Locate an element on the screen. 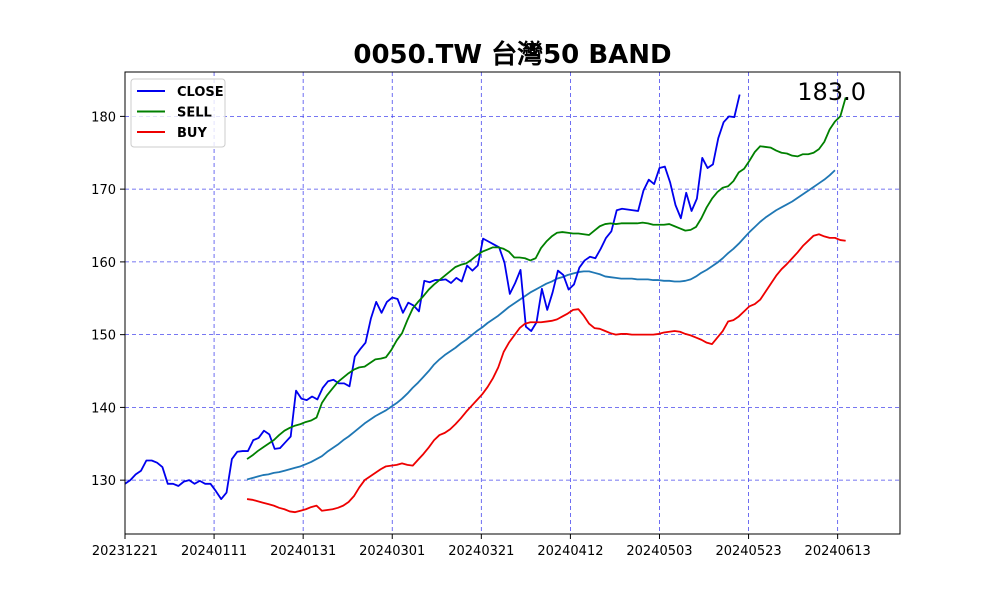 The height and width of the screenshot is (600, 1000). legend-label-sell: SELL is located at coordinates (194, 113).